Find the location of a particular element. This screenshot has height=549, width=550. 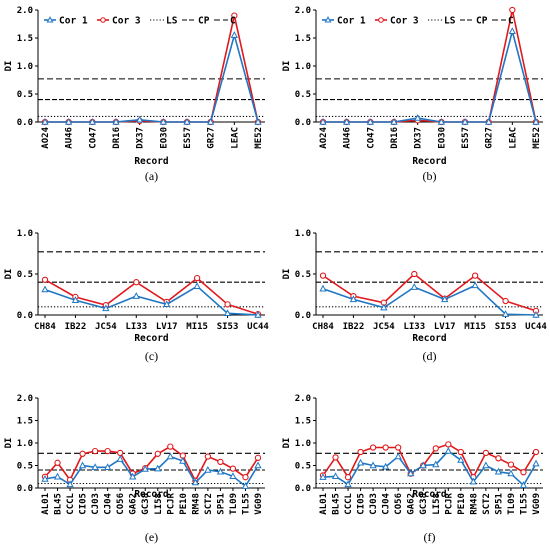

x-tick-label: LEAC is located at coordinates (513, 138).